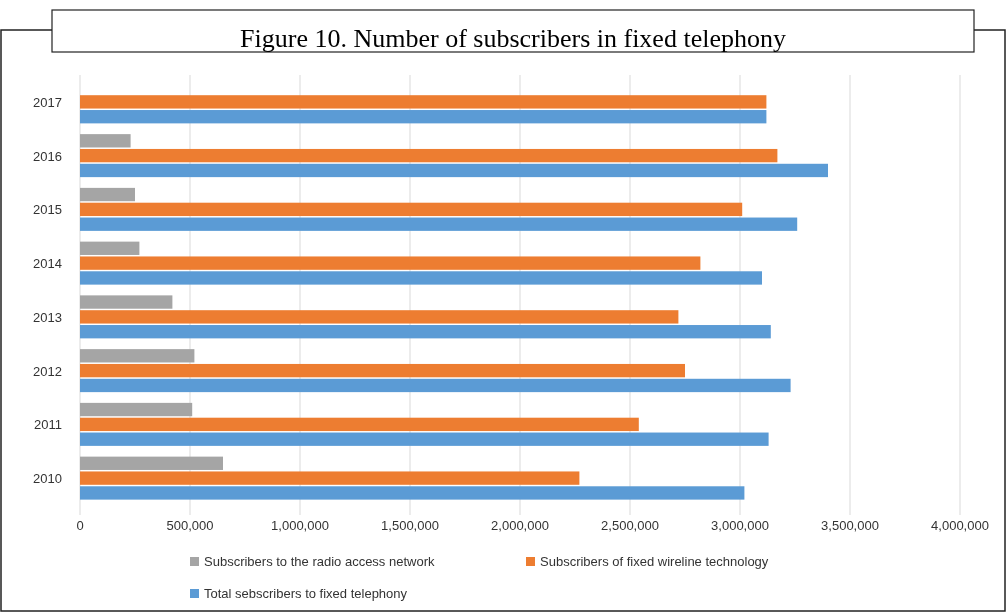  What do you see at coordinates (319, 561) in the screenshot?
I see `legend-label: Subscribers to the radio access network` at bounding box center [319, 561].